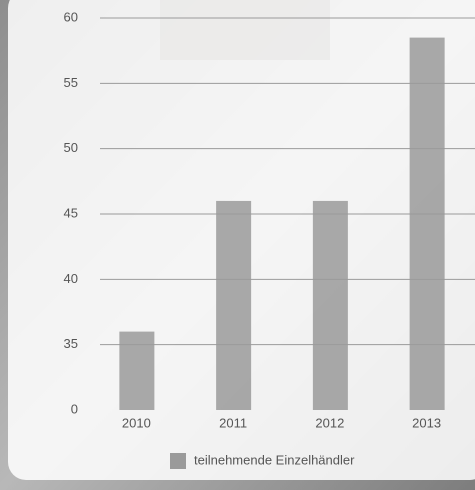 Image resolution: width=475 pixels, height=490 pixels. Describe the element at coordinates (178, 461) in the screenshot. I see `legend-swatch` at that location.